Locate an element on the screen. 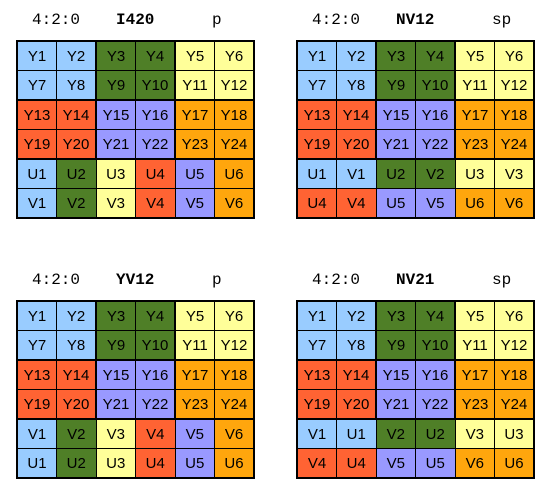  grid-row: V4 U4 V5 U5 V6 U6 is located at coordinates (415, 463).